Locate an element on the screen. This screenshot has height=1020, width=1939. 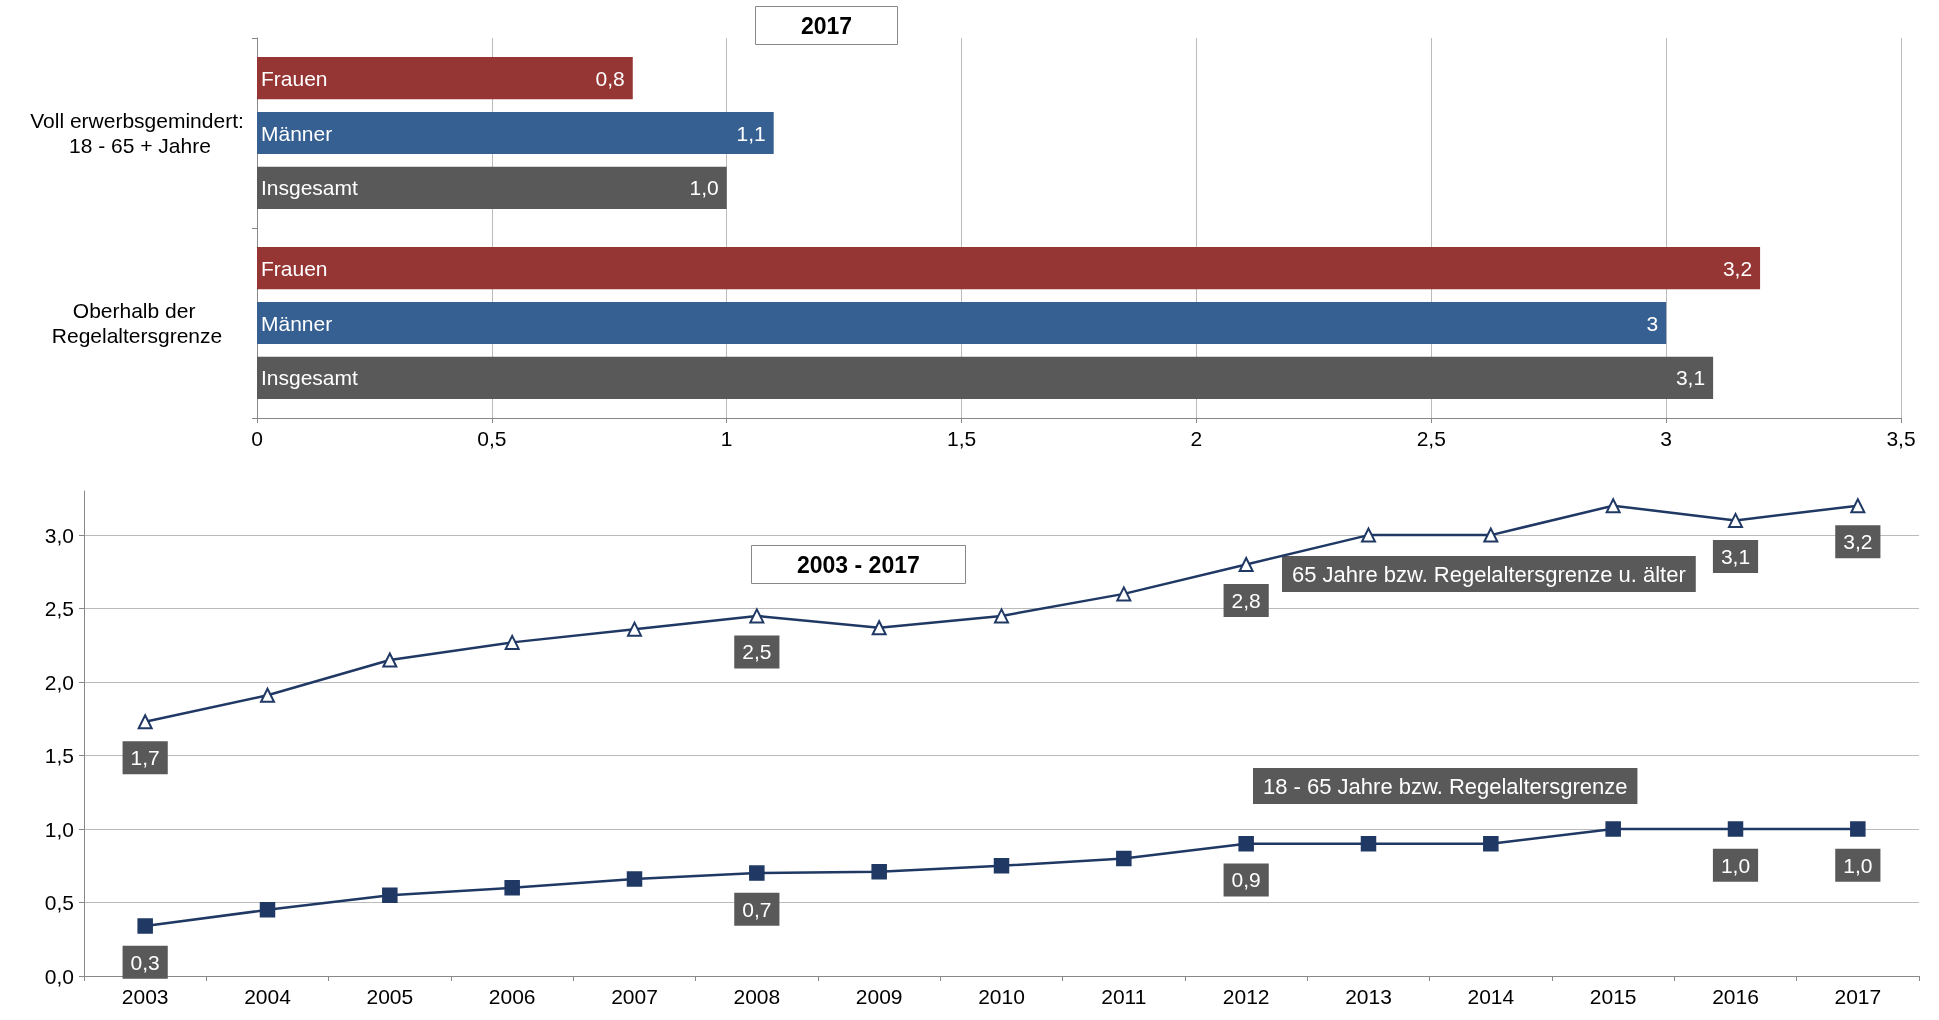
x-tick-label: 2013 is located at coordinates (1368, 996).